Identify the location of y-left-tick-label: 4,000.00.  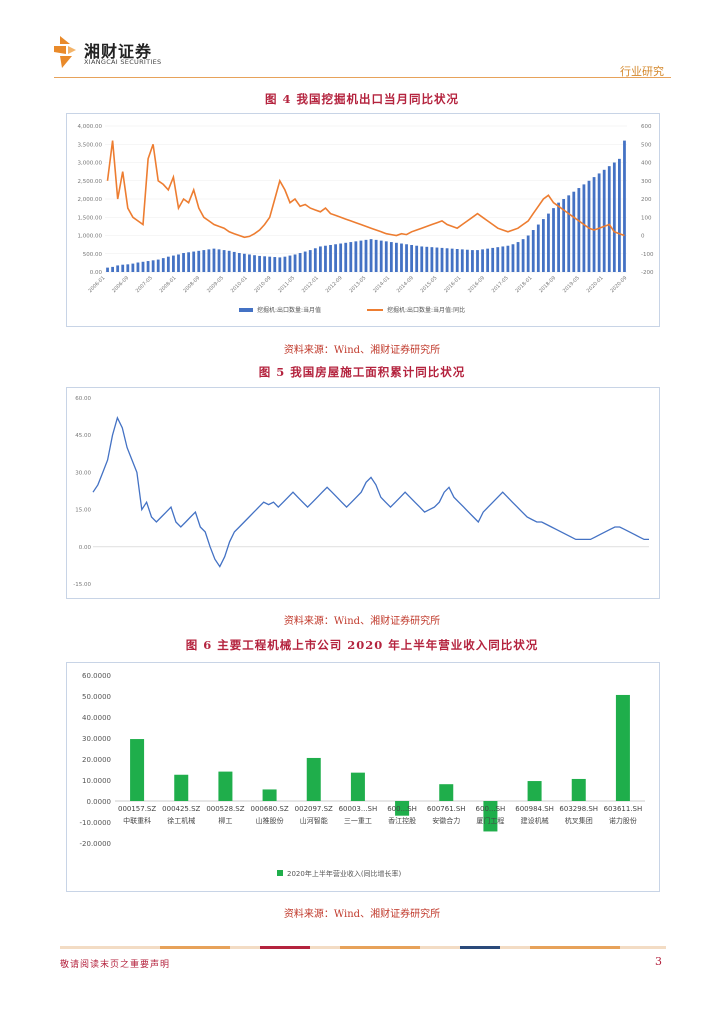
(90, 127).